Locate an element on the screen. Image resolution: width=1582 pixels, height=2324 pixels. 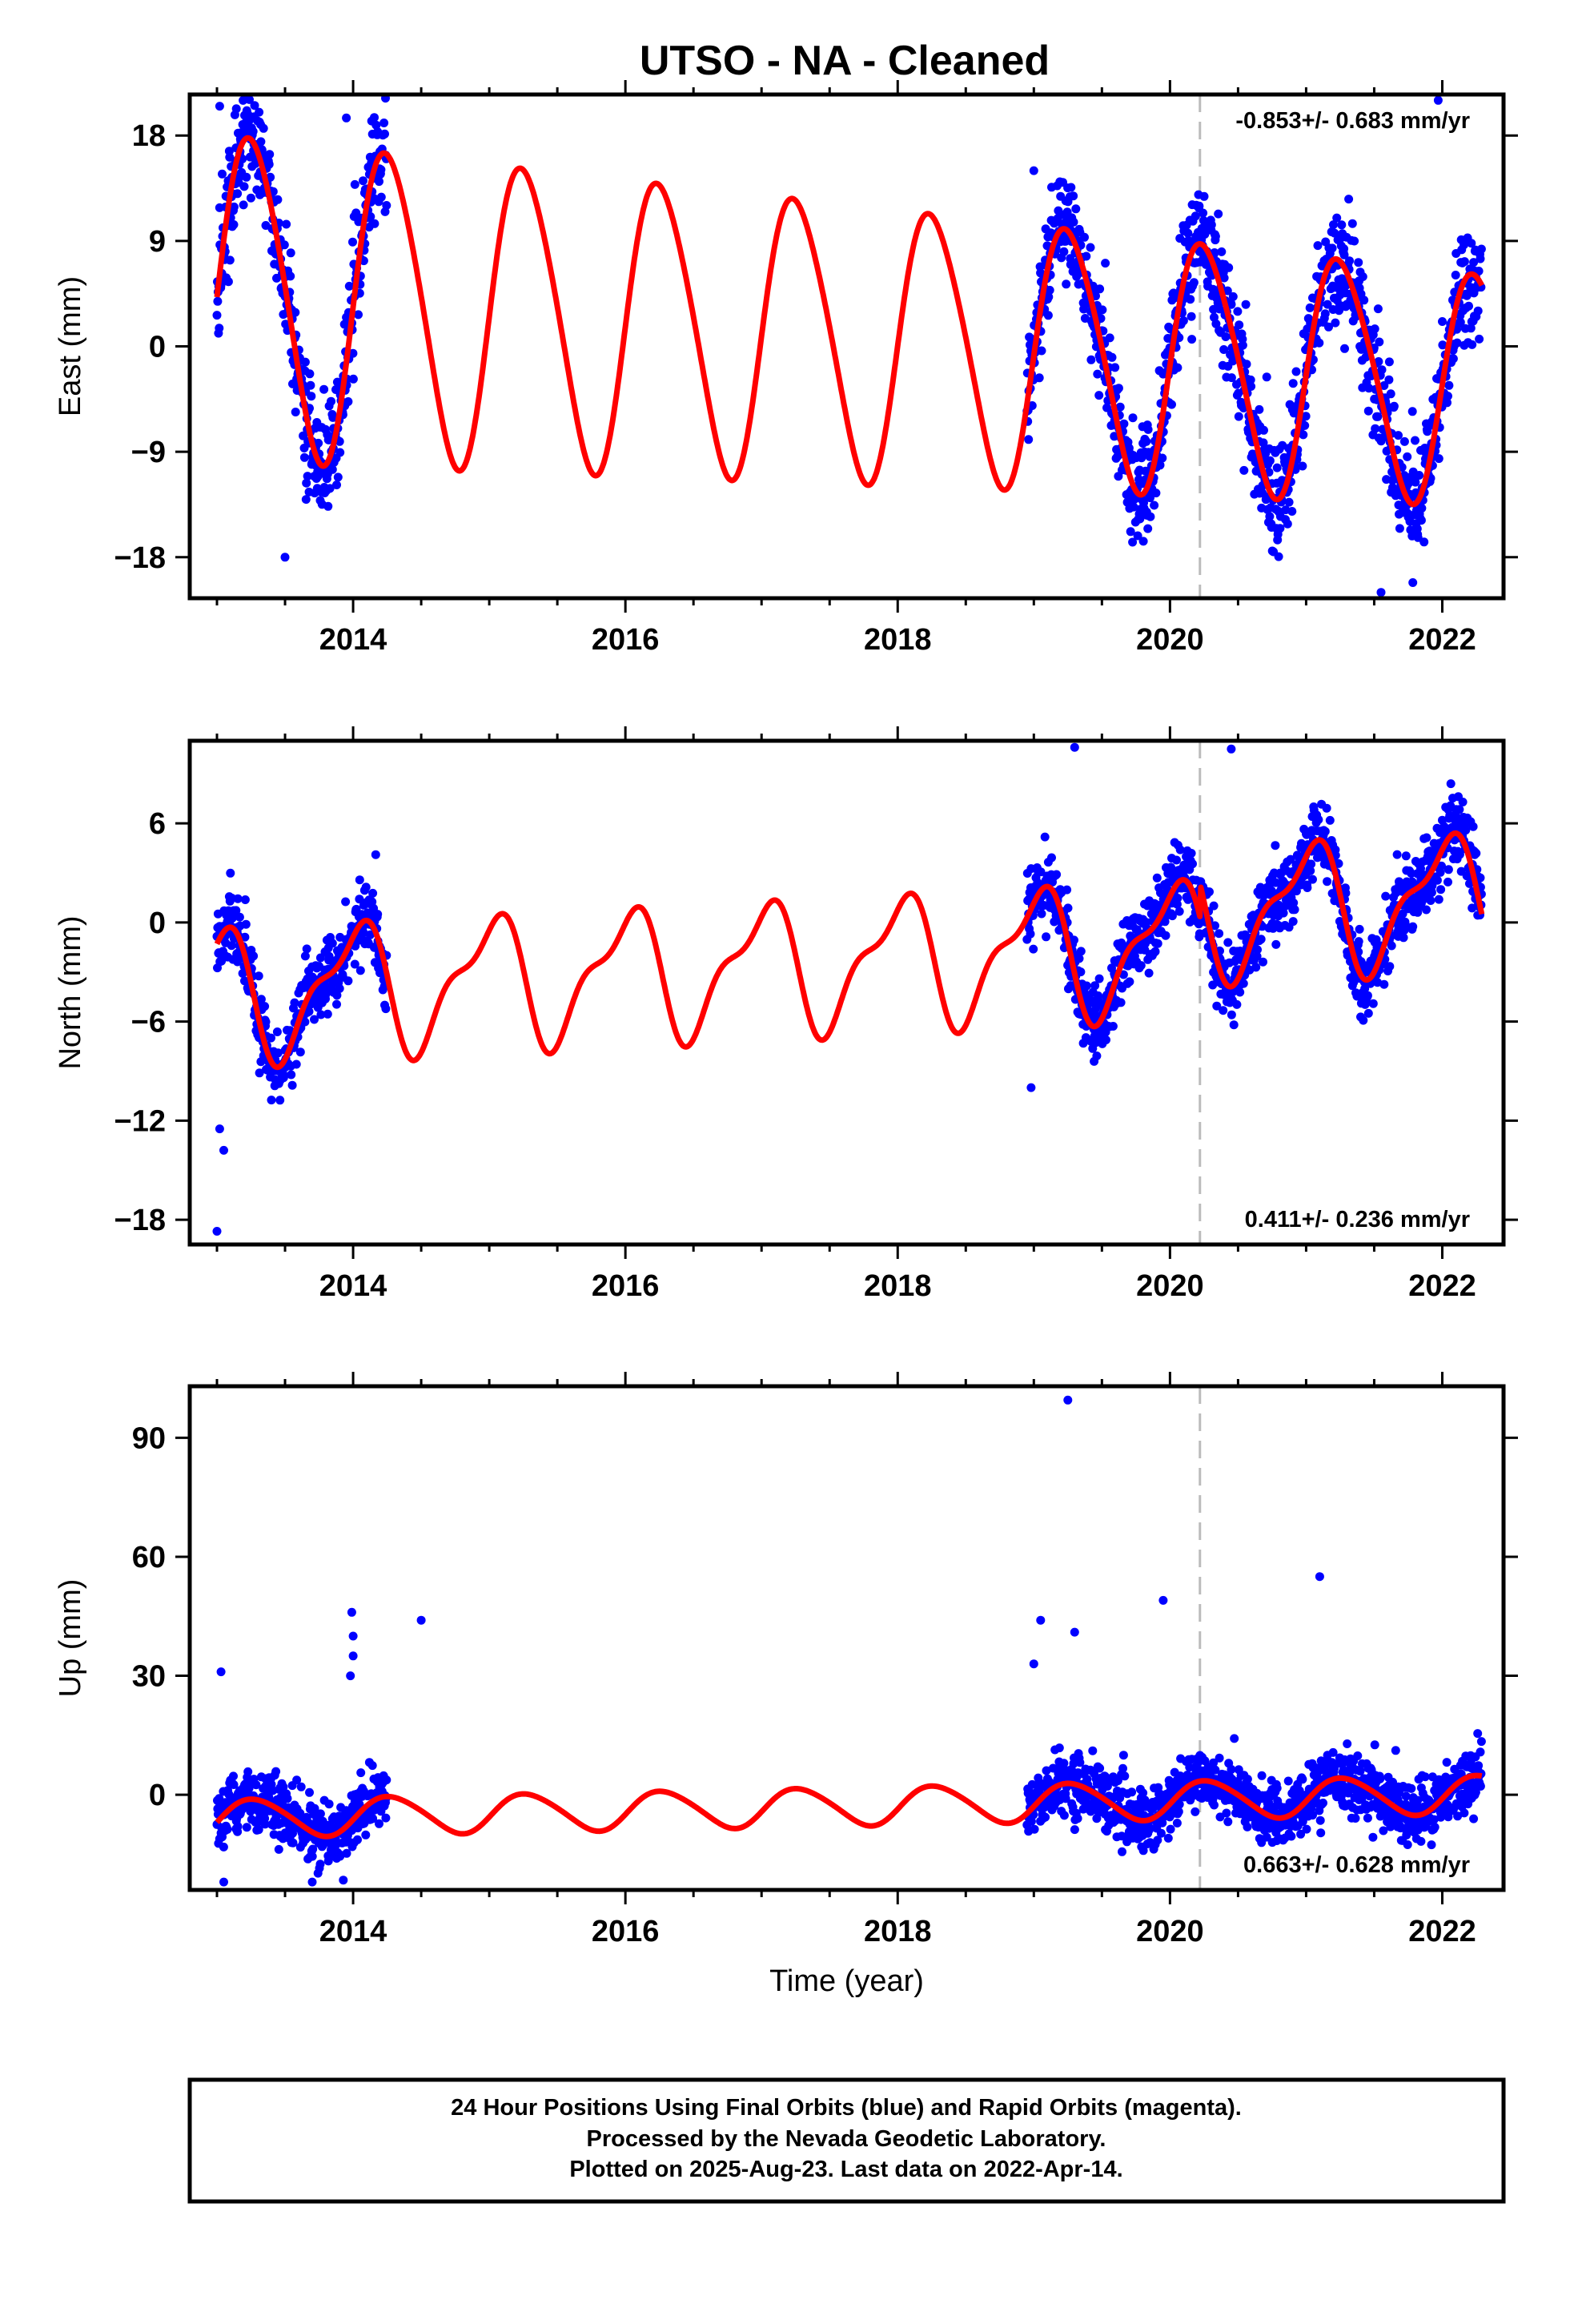
x-tick-label: 2018 is located at coordinates (898, 640).